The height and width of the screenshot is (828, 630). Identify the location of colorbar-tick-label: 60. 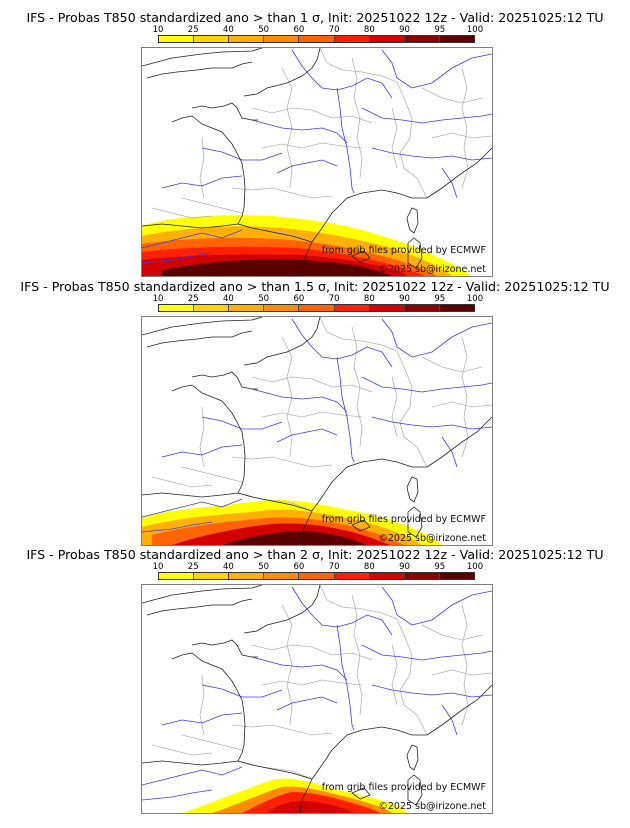
(299, 30).